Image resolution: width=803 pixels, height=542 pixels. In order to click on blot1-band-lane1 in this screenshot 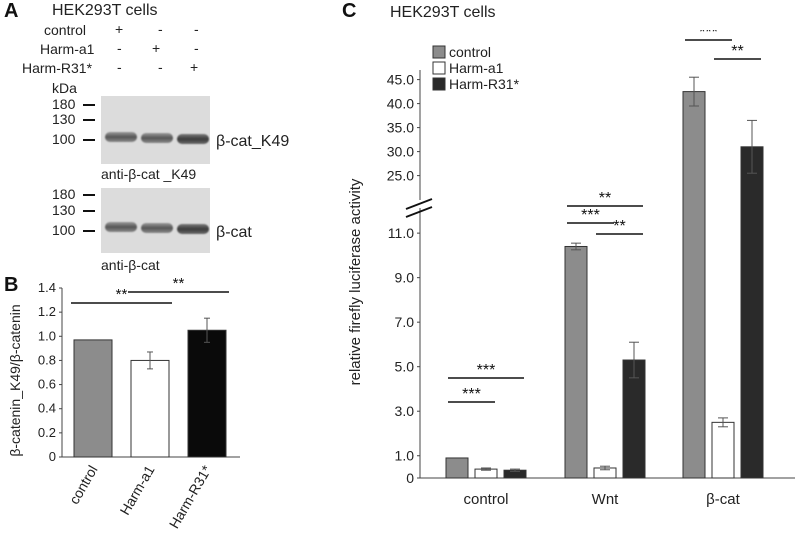, I will do `click(121, 137)`.